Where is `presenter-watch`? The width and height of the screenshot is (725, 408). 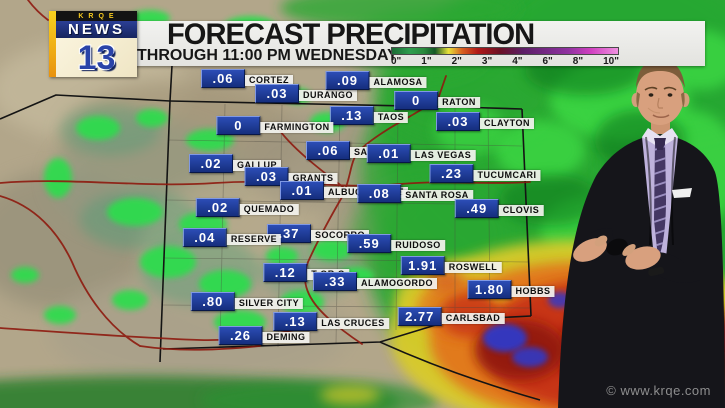 presenter-watch is located at coordinates (656, 271).